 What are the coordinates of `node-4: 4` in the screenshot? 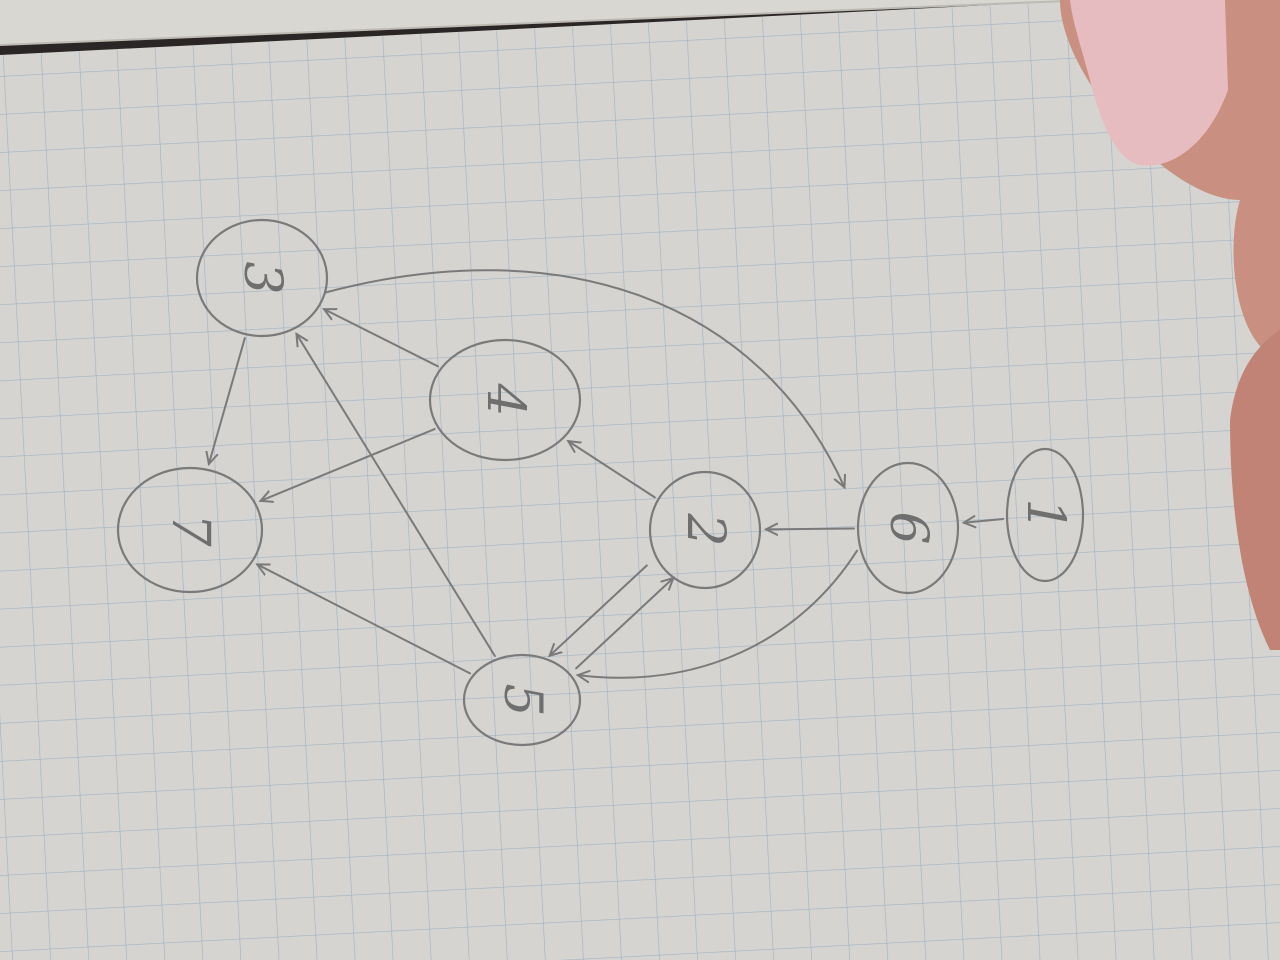 It's located at (505, 400).